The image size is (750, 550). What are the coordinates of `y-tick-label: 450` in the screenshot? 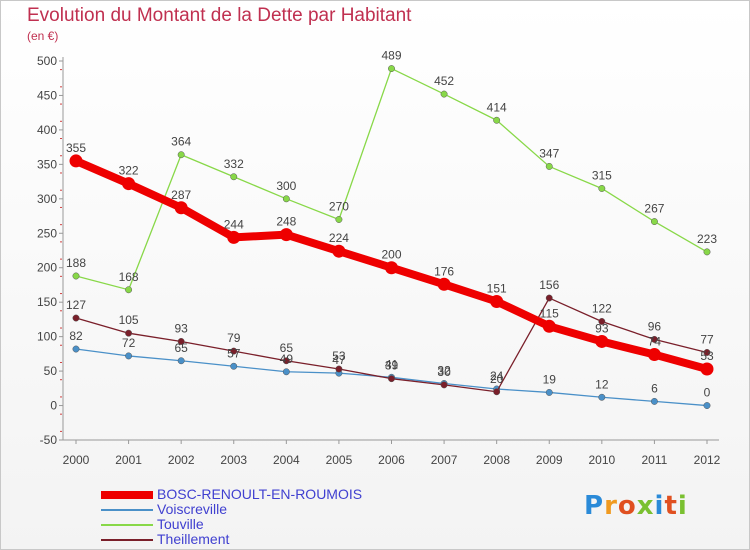 It's located at (47, 95).